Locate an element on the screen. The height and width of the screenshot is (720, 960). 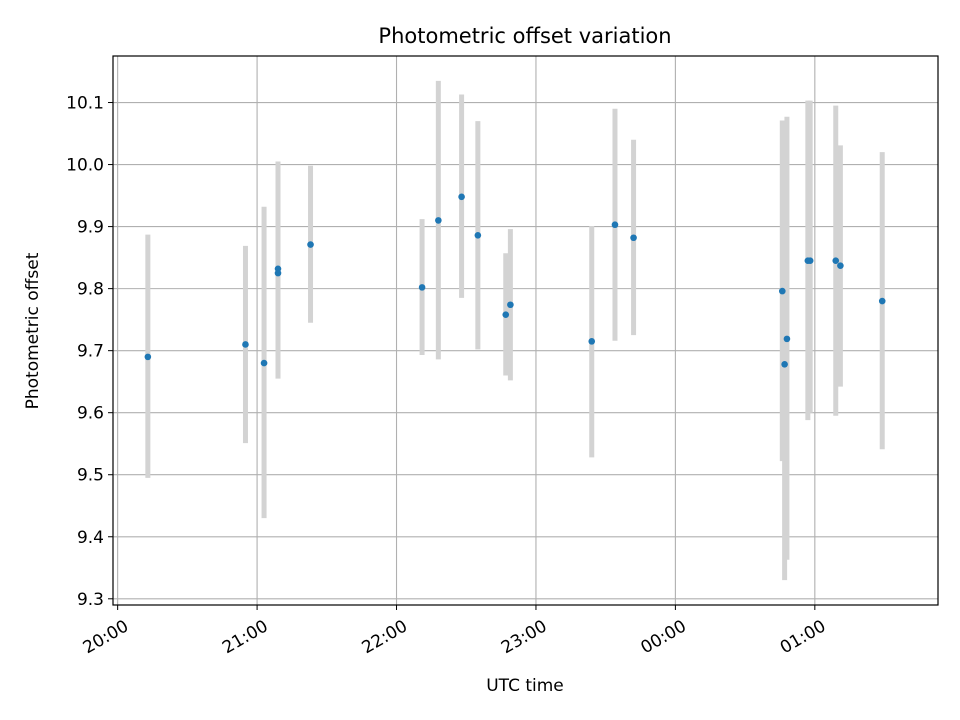
y-tick-label: 9.4 is located at coordinates (90, 538).